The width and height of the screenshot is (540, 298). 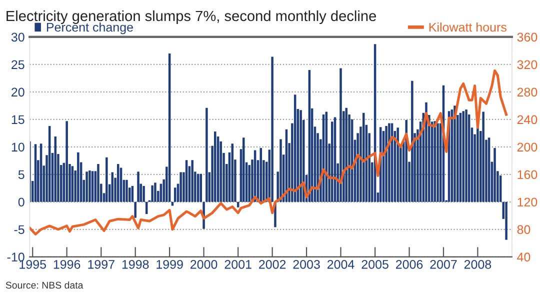 I want to click on x-tick-label: 1999, so click(x=169, y=264).